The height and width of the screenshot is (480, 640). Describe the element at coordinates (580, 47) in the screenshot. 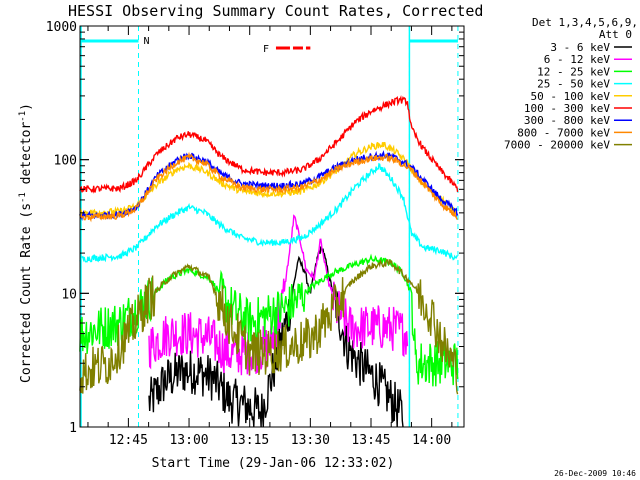

I see `legend-label-0: 3 - 6 keV` at that location.